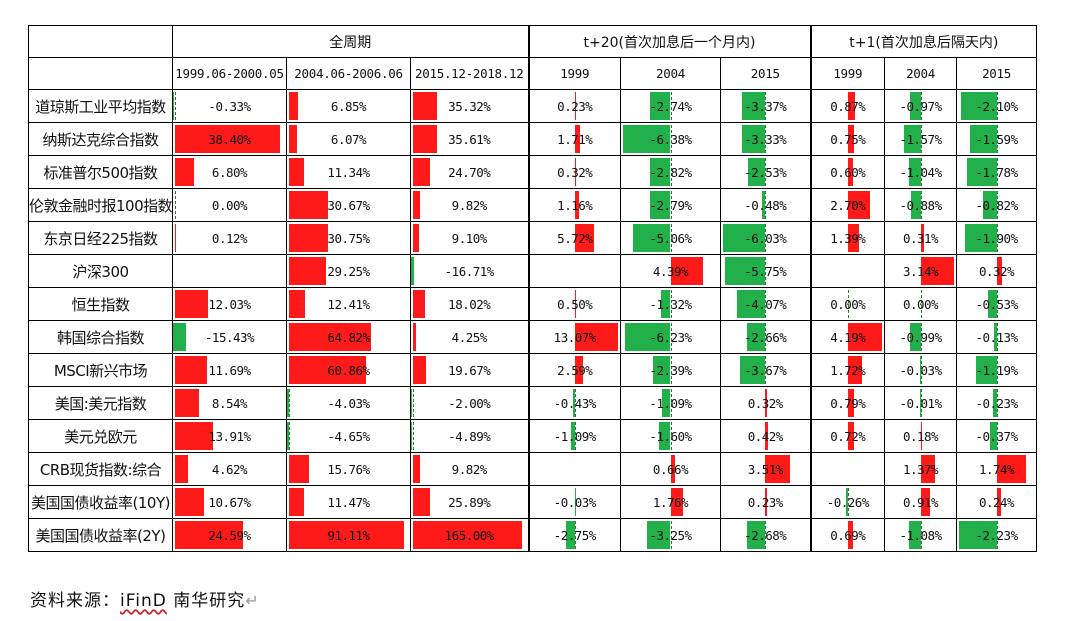  What do you see at coordinates (348, 271) in the screenshot?
I see `cell-value: 29.25%` at bounding box center [348, 271].